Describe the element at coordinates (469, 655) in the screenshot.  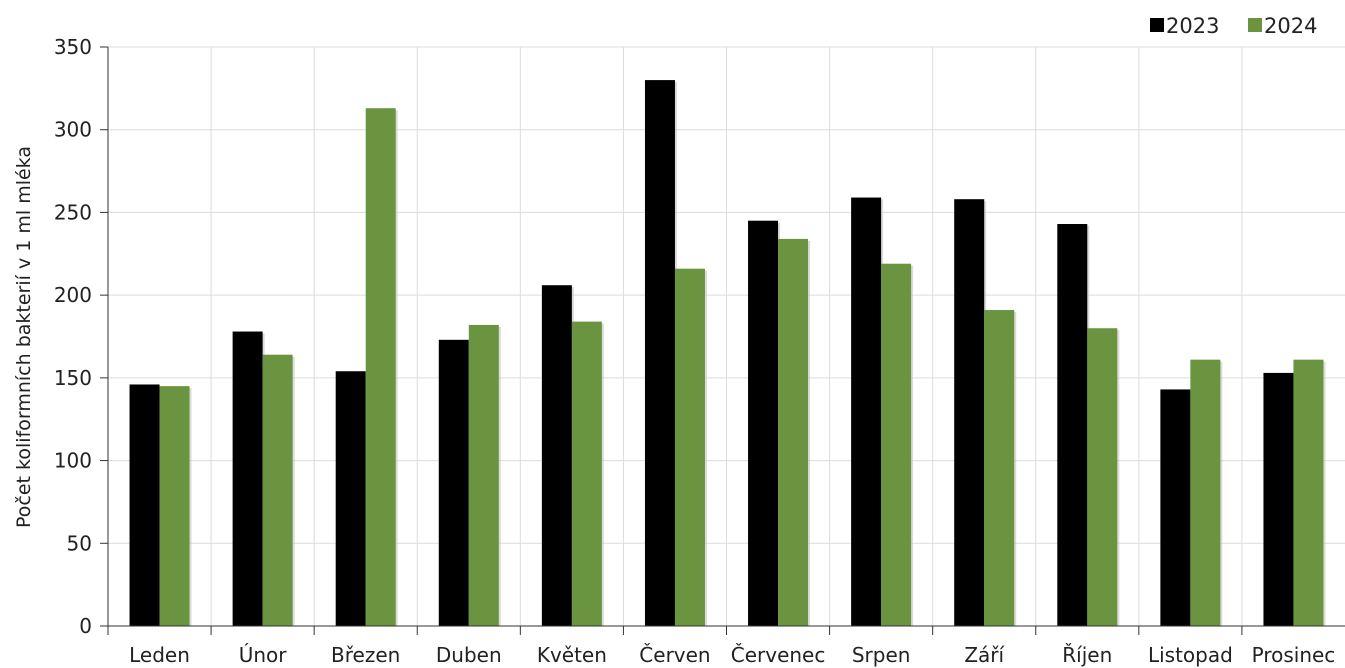
I see `x-category-label: Duben` at that location.